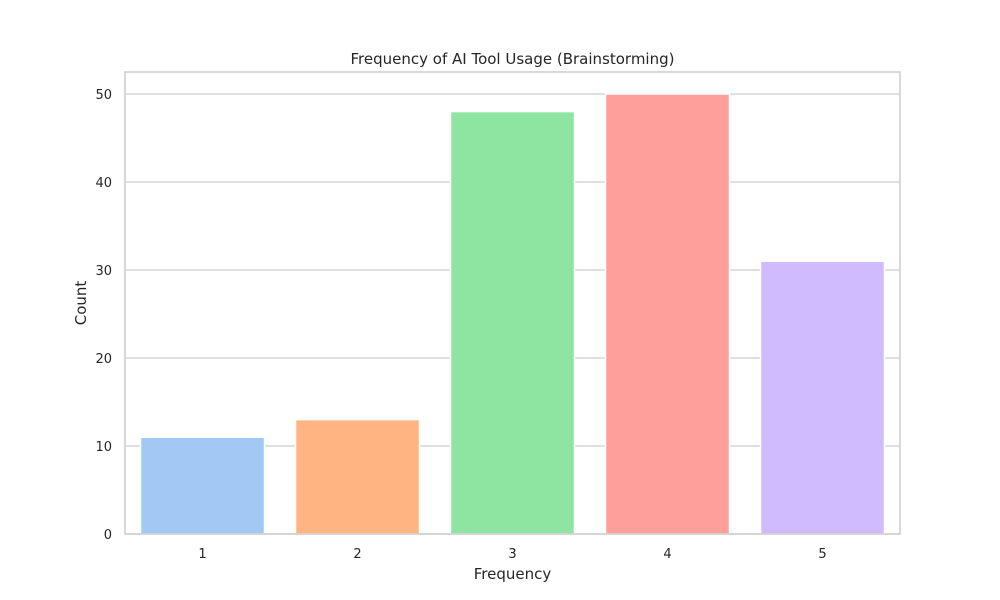 This screenshot has width=1000, height=600. Describe the element at coordinates (202, 554) in the screenshot. I see `x-tick-label-1: 1` at that location.